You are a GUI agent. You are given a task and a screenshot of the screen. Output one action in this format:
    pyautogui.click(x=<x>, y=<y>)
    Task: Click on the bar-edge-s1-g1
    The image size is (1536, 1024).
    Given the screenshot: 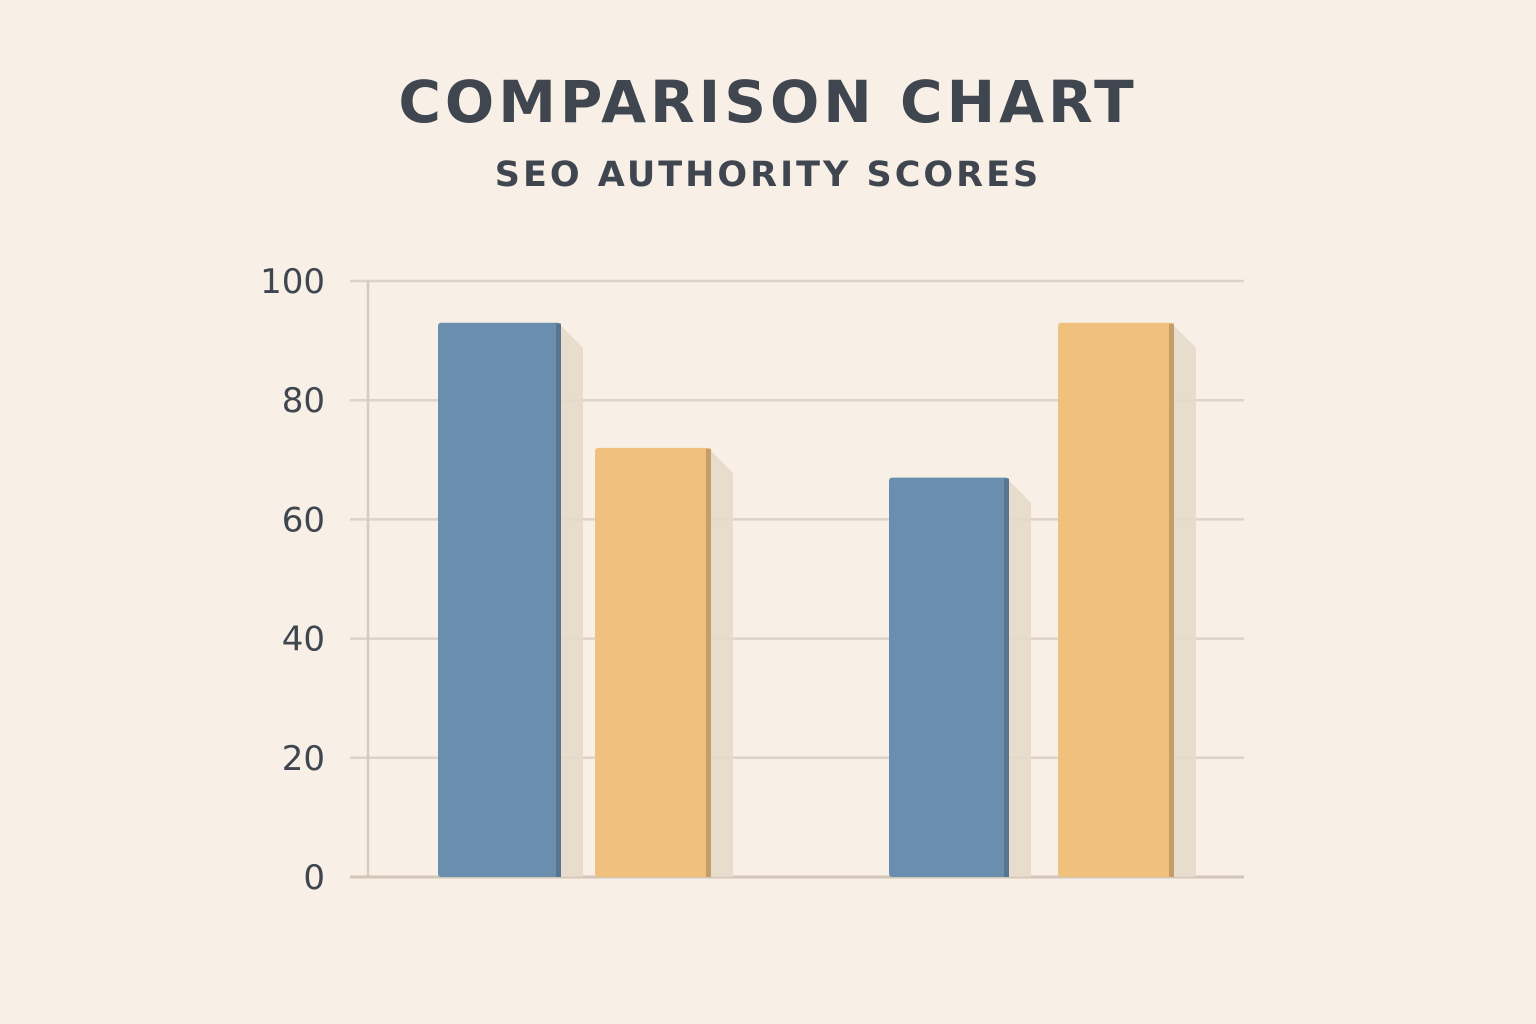 What is the action you would take?
    pyautogui.click(x=558, y=600)
    